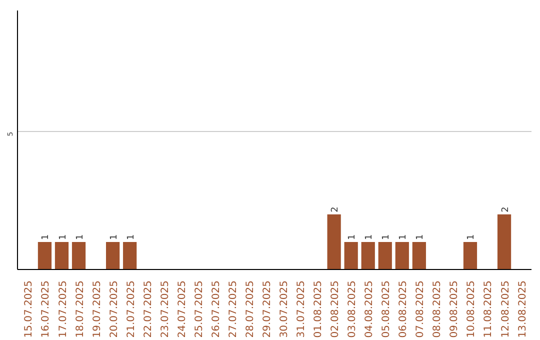 The image size is (540, 340). Describe the element at coordinates (454, 309) in the screenshot. I see `x-tick-label: 09.08.2025` at that location.